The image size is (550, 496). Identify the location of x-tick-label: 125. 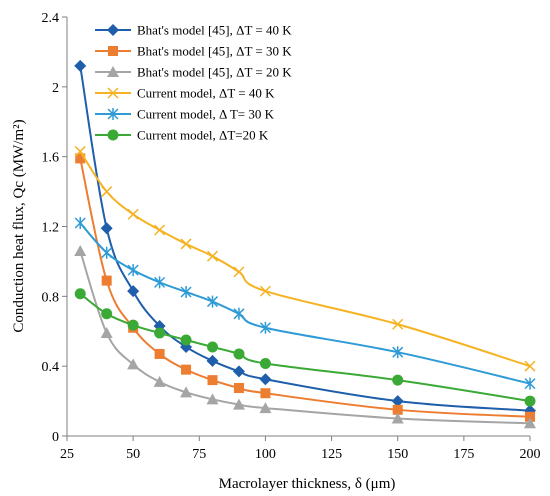
(331, 454).